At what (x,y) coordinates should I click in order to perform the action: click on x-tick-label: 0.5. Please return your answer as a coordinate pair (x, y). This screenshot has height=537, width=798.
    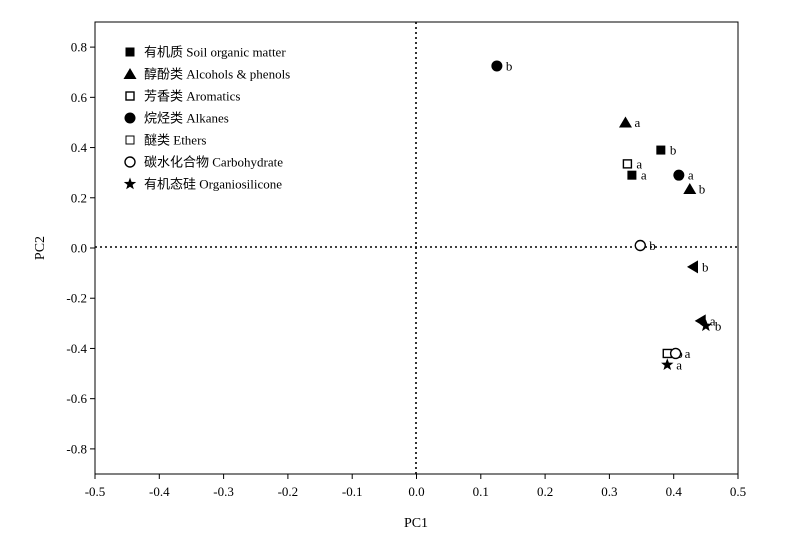
    Looking at the image, I should click on (738, 491).